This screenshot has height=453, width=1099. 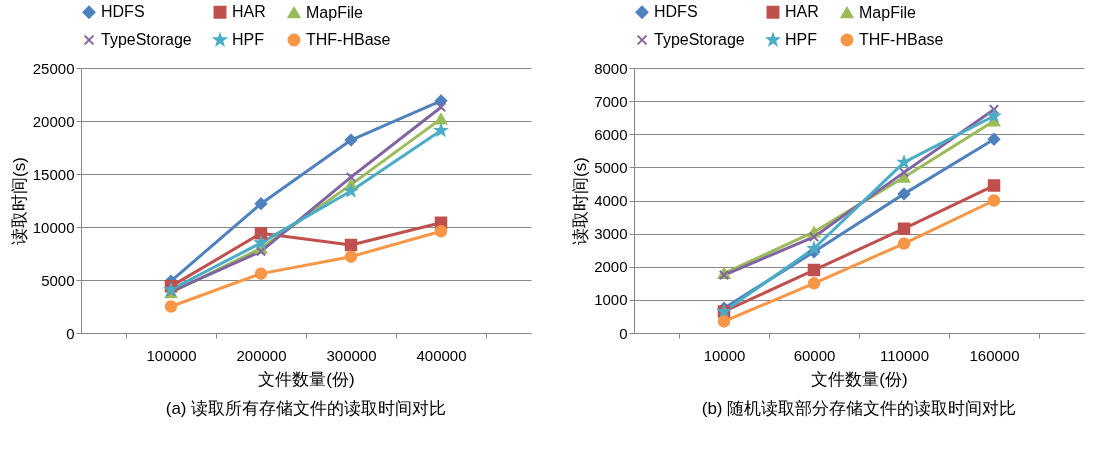 What do you see at coordinates (441, 355) in the screenshot?
I see `x-tick-label: 400000` at bounding box center [441, 355].